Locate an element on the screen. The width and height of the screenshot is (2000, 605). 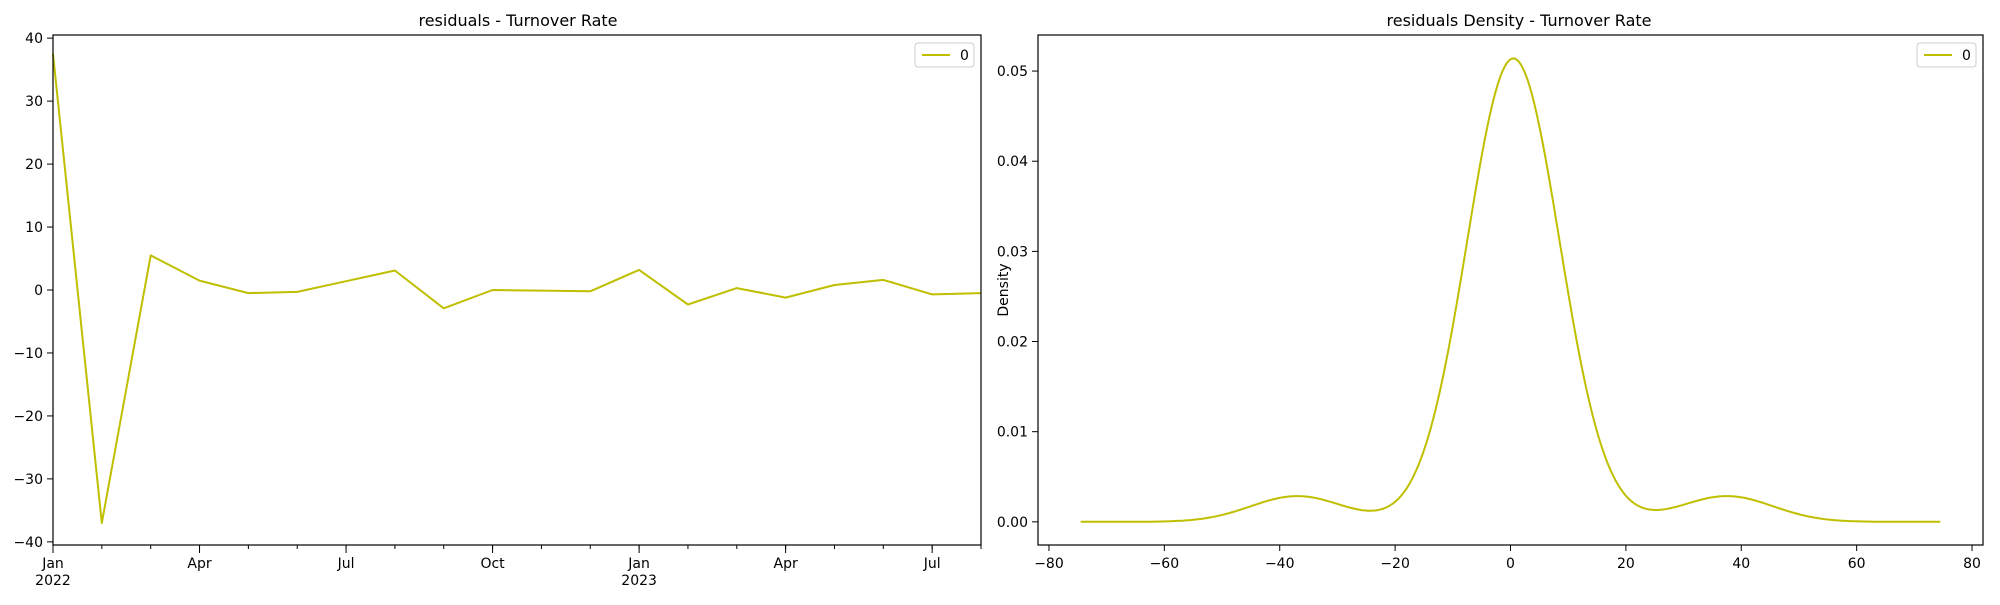
y-tick-label: 0.01 is located at coordinates (1012, 433).